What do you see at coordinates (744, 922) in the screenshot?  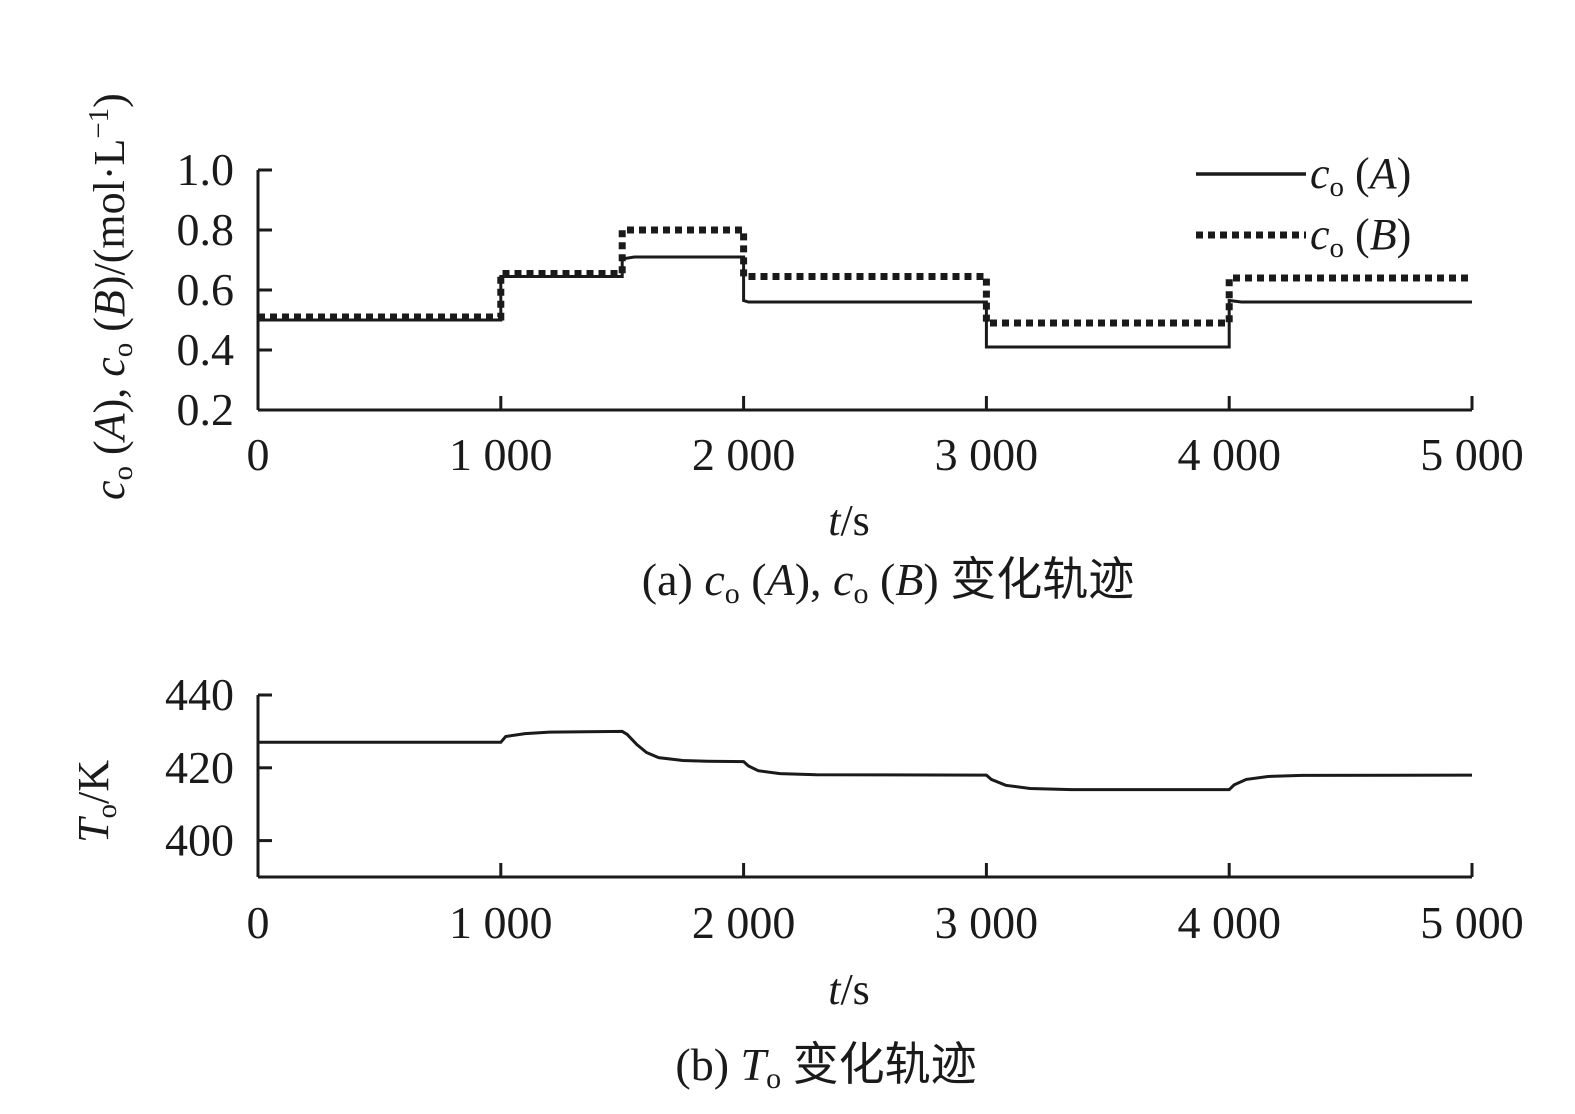 I see `chart-b-x-tick-label: 2 000` at bounding box center [744, 922].